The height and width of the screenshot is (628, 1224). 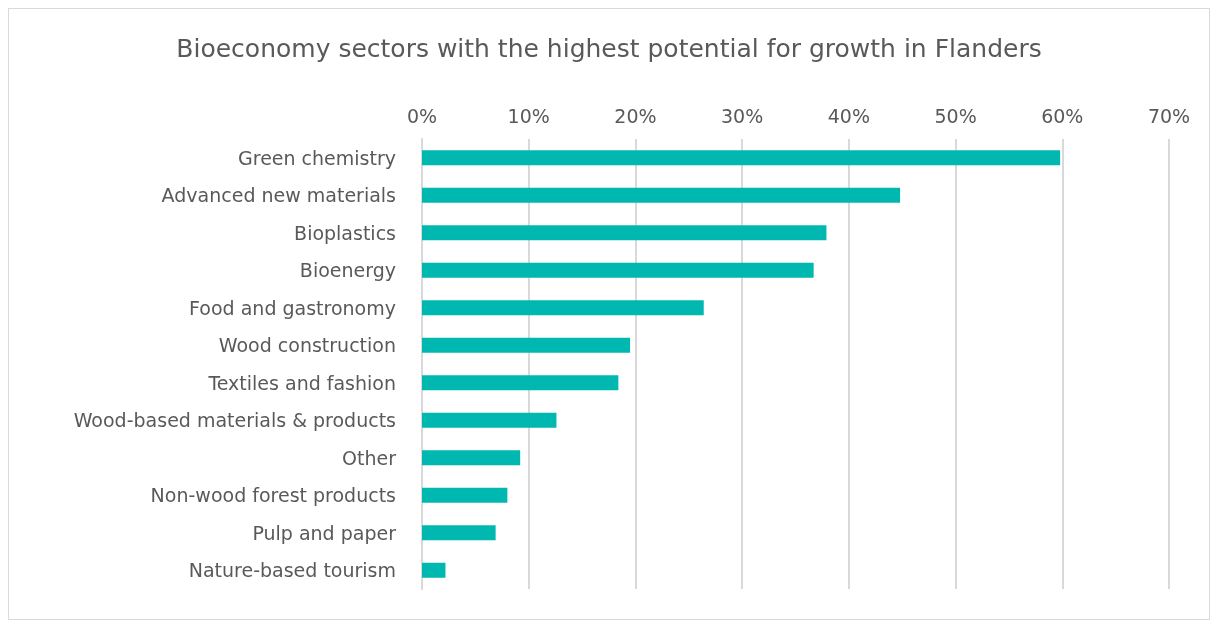 I want to click on x-tick-label: 50%, so click(x=955, y=115).